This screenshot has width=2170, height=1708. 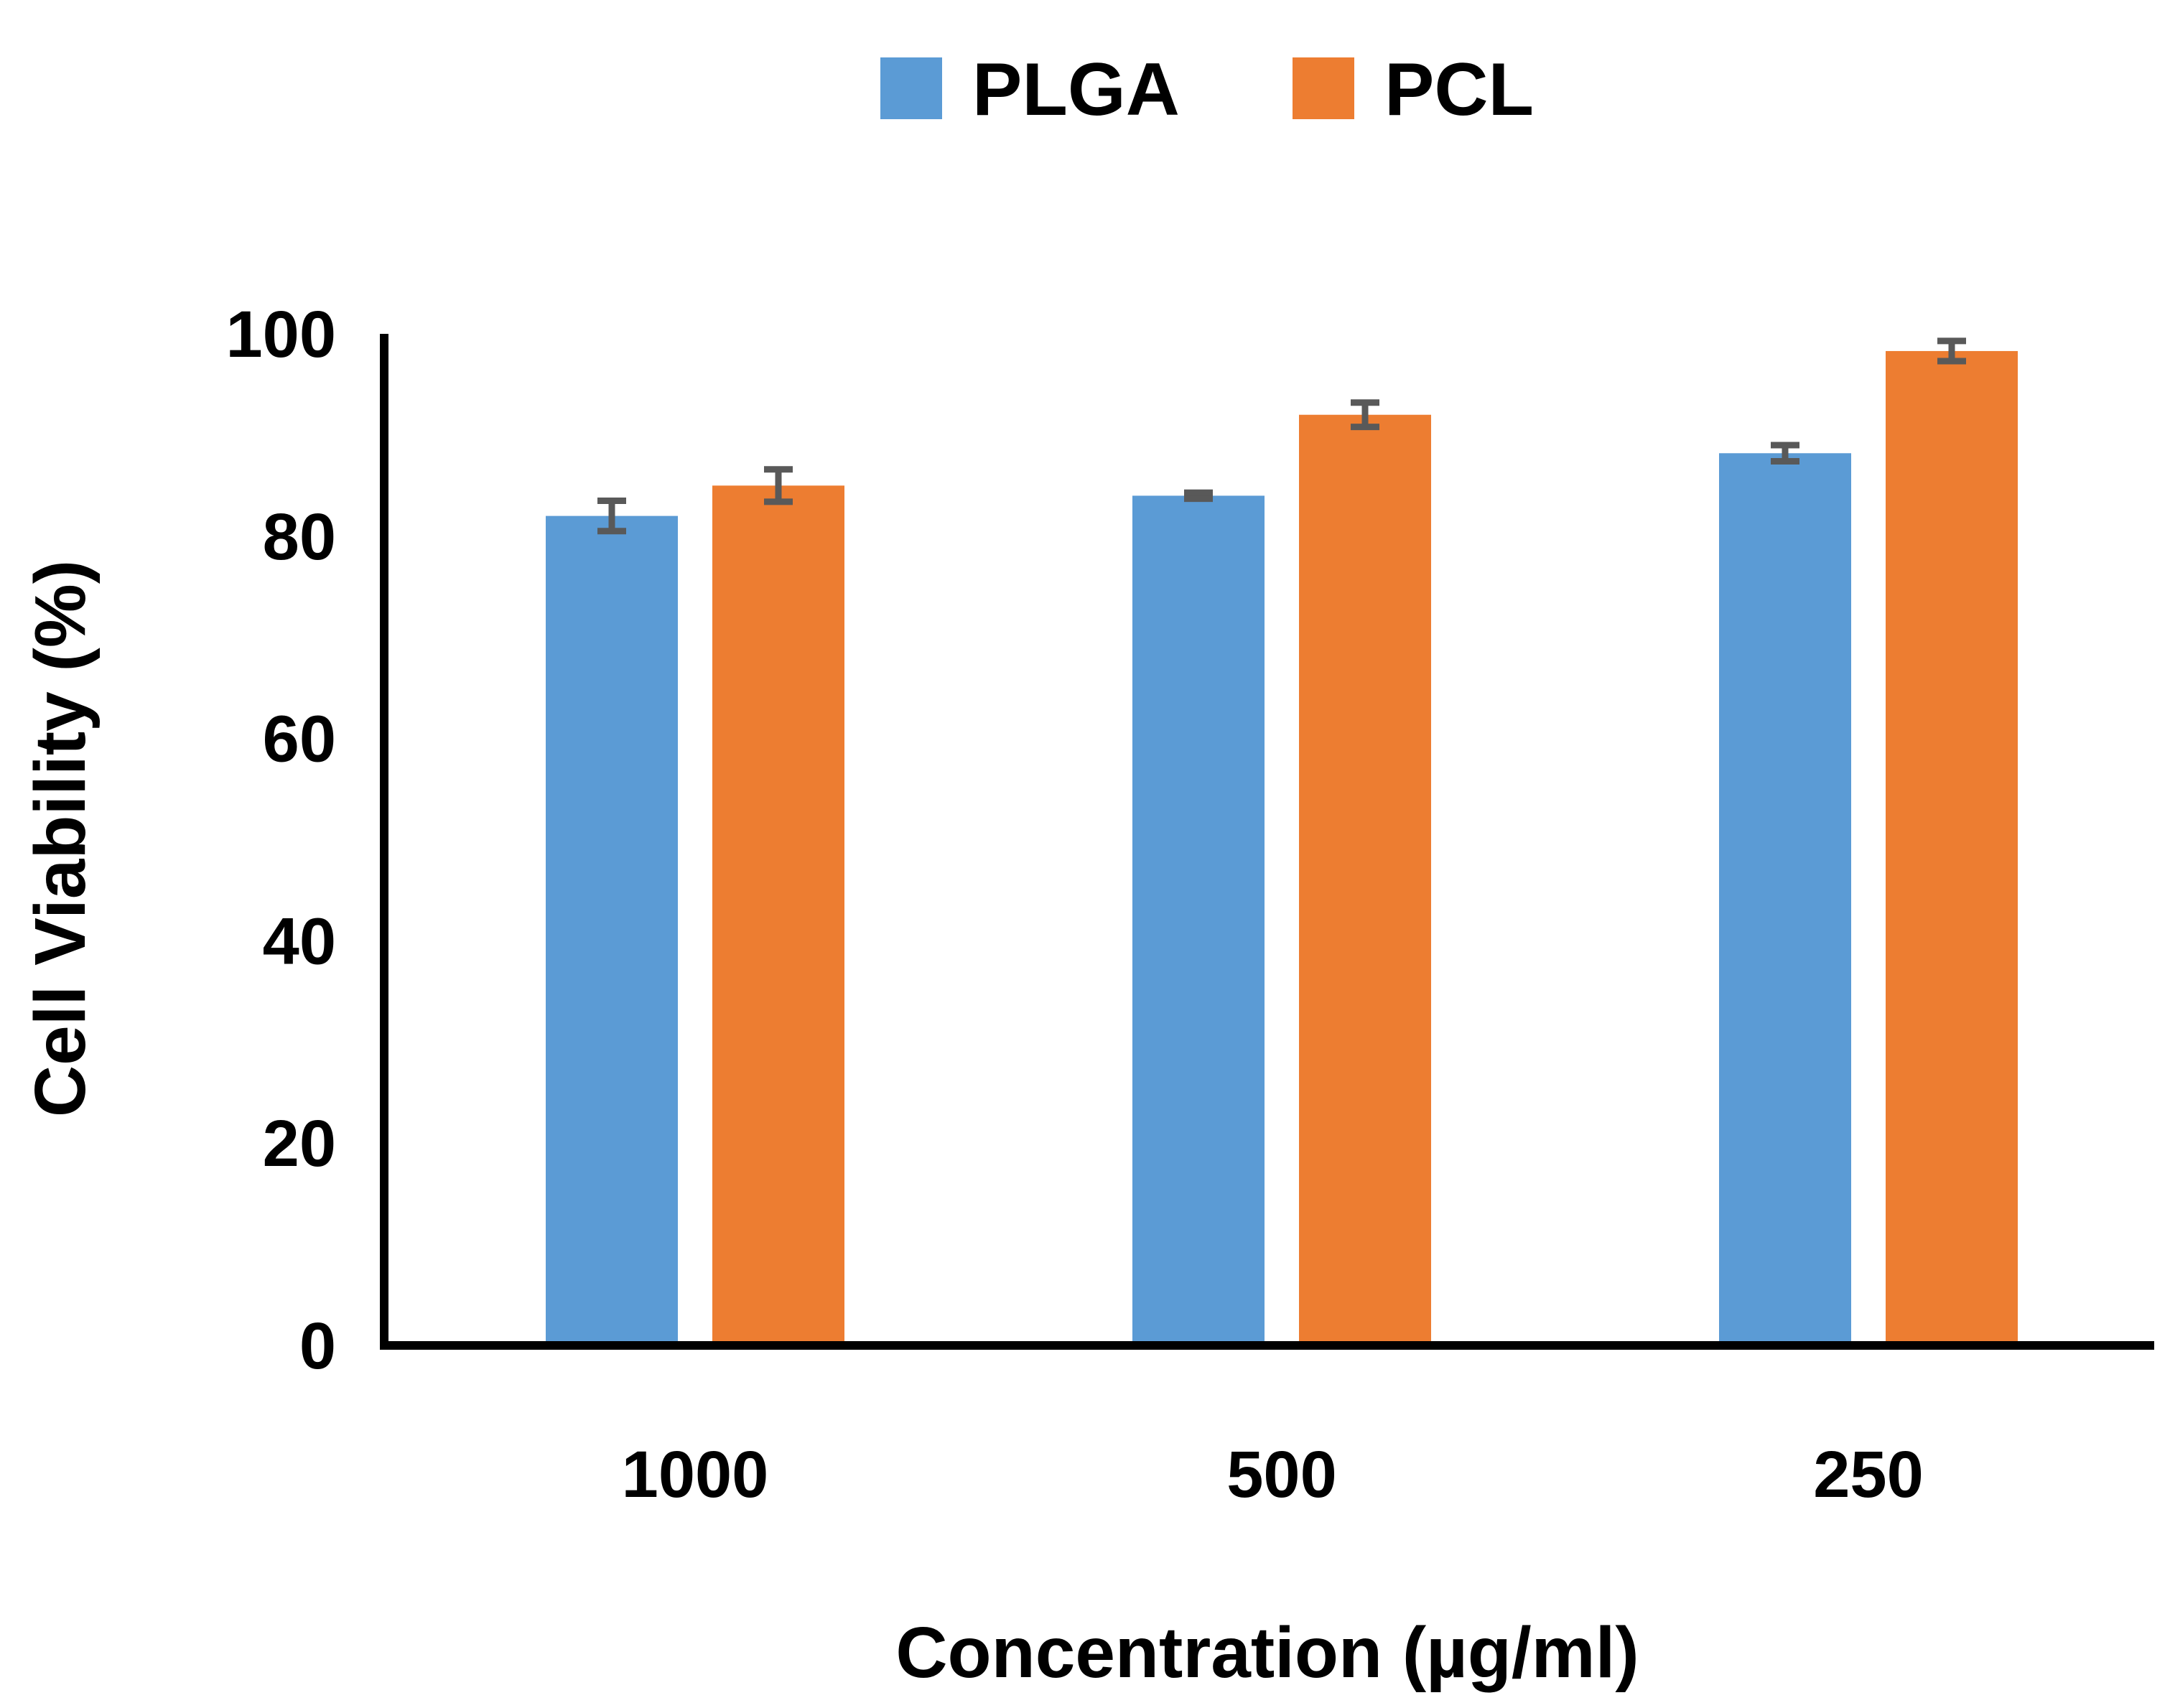 I want to click on legend-label-pcl: PCL, so click(x=1459, y=89).